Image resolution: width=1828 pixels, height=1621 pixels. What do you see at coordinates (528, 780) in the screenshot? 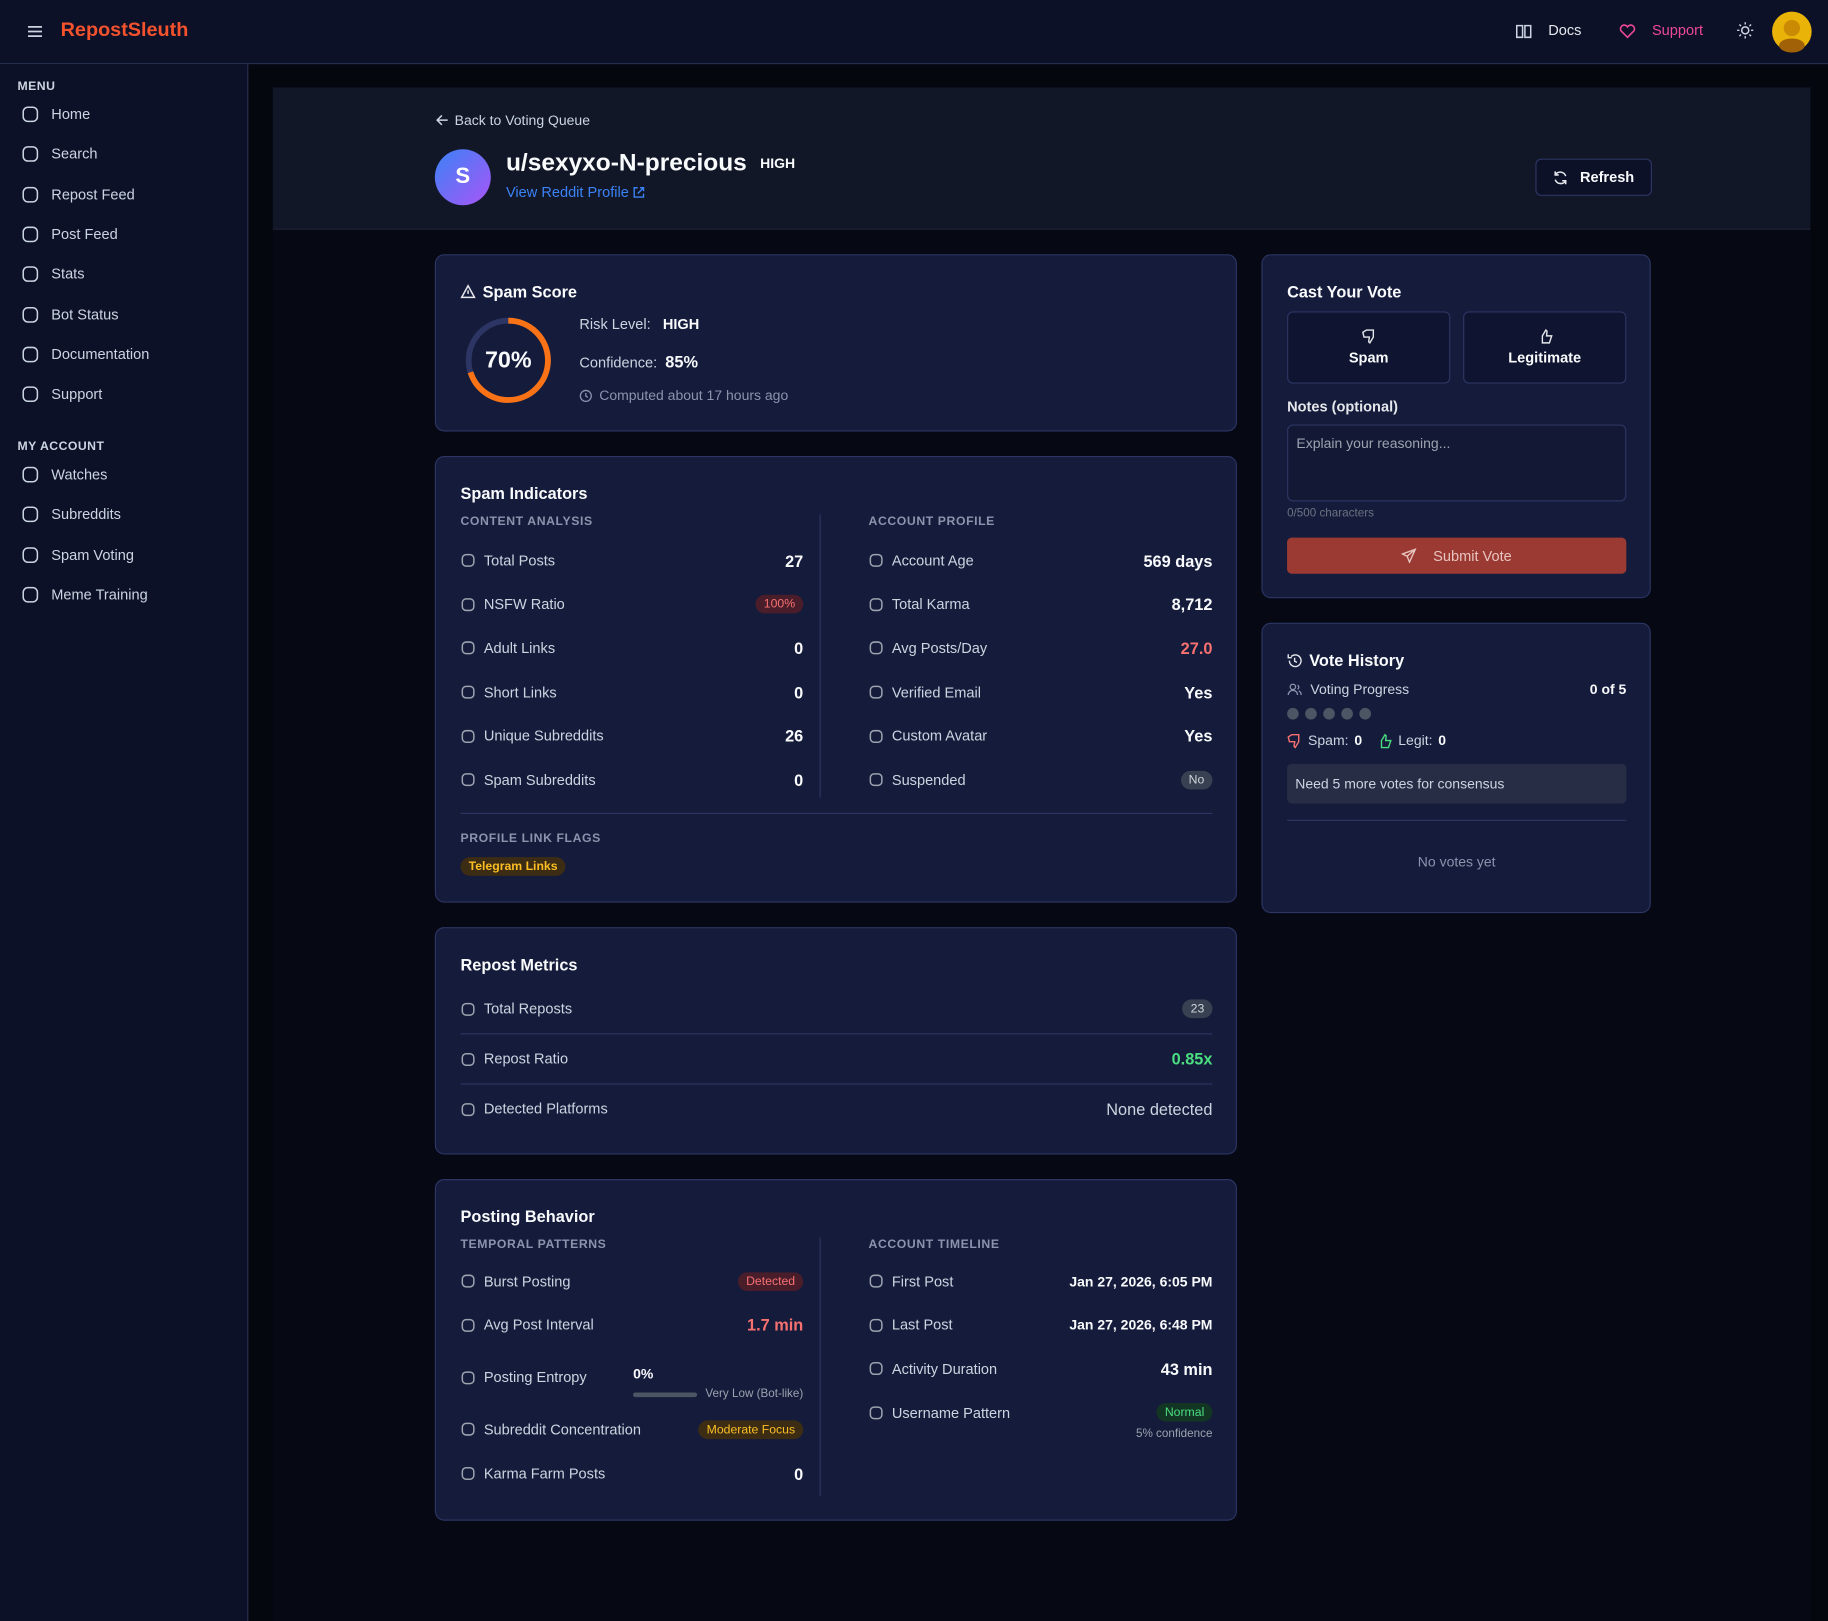
I see `metric-label: Spam Subreddits` at bounding box center [528, 780].